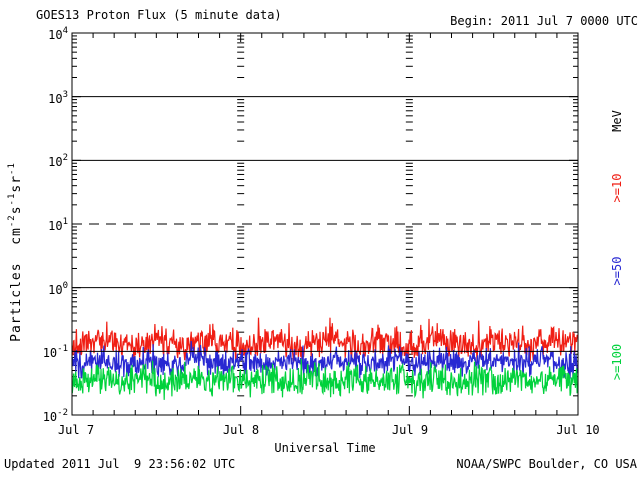 Image resolution: width=640 pixels, height=480 pixels. I want to click on y-tick-label: 10⁻¹, so click(55, 352).